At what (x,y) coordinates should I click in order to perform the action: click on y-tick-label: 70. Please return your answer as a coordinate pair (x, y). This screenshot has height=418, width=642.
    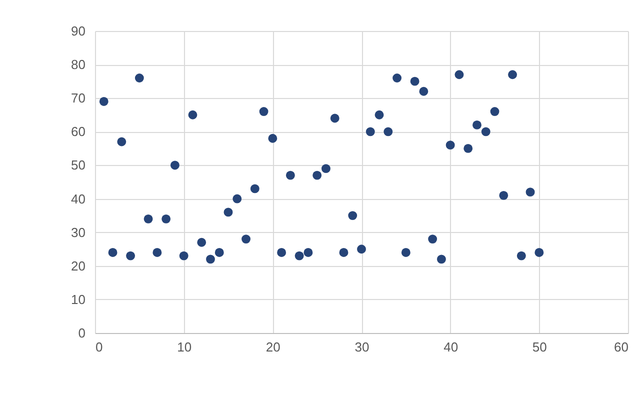
    Looking at the image, I should click on (78, 98).